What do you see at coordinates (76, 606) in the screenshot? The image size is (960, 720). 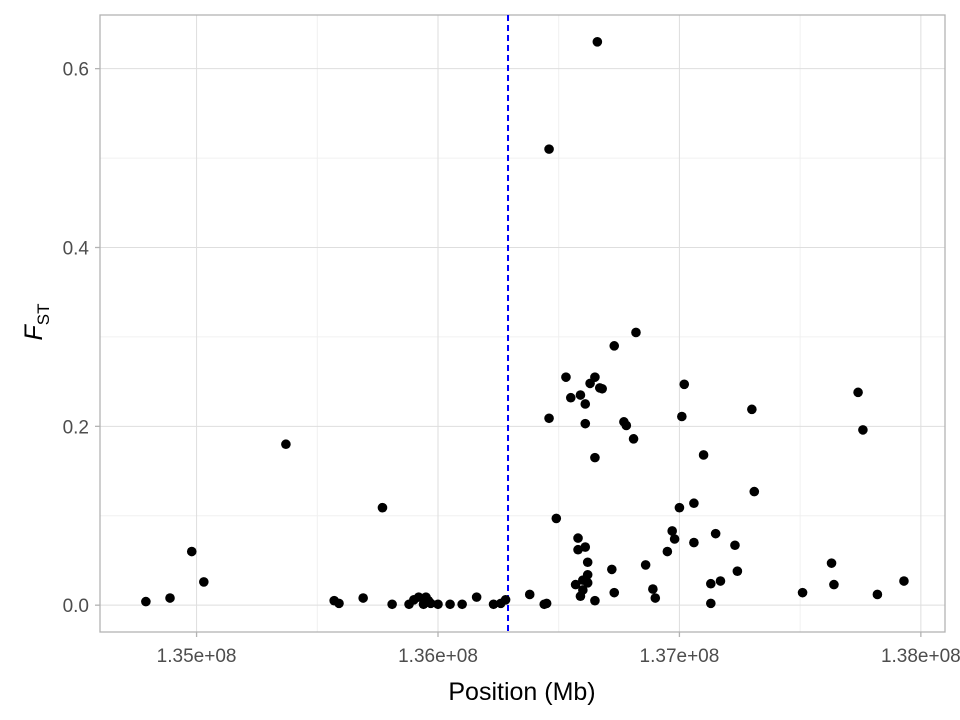 I see `y-tick-label: 0.0` at bounding box center [76, 606].